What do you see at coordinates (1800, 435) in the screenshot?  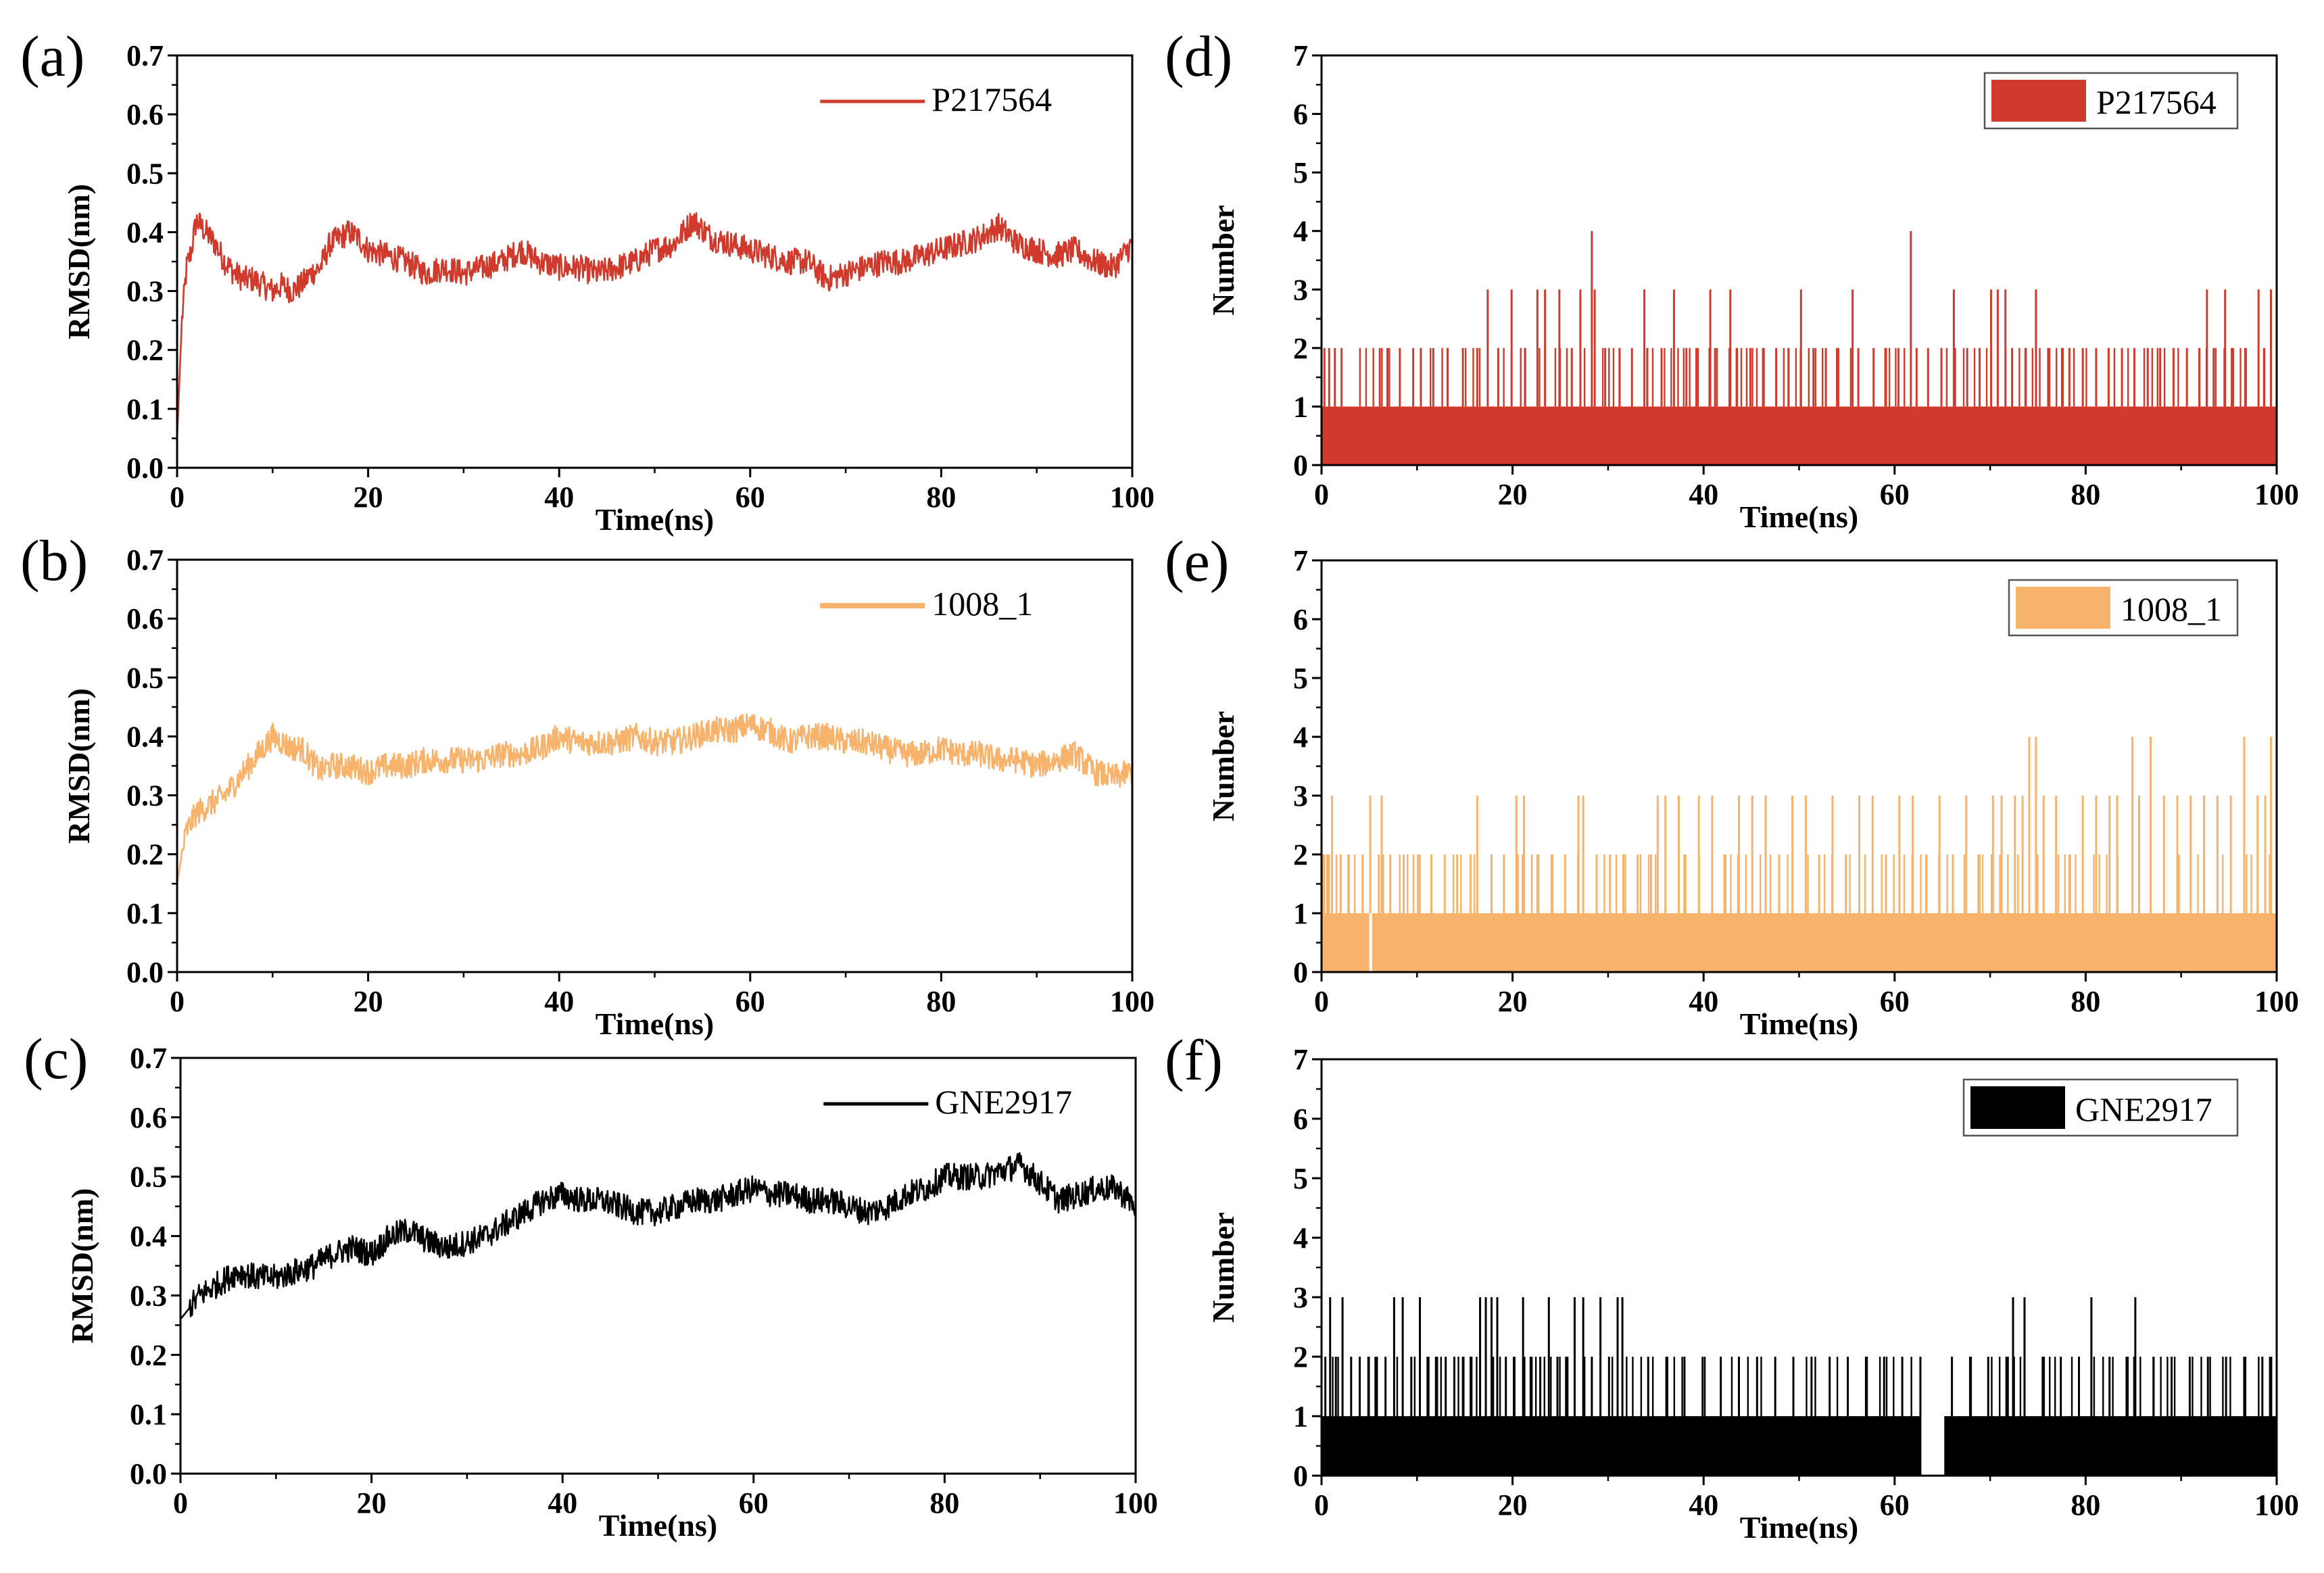 I see `series-baseline-fill-P217564` at bounding box center [1800, 435].